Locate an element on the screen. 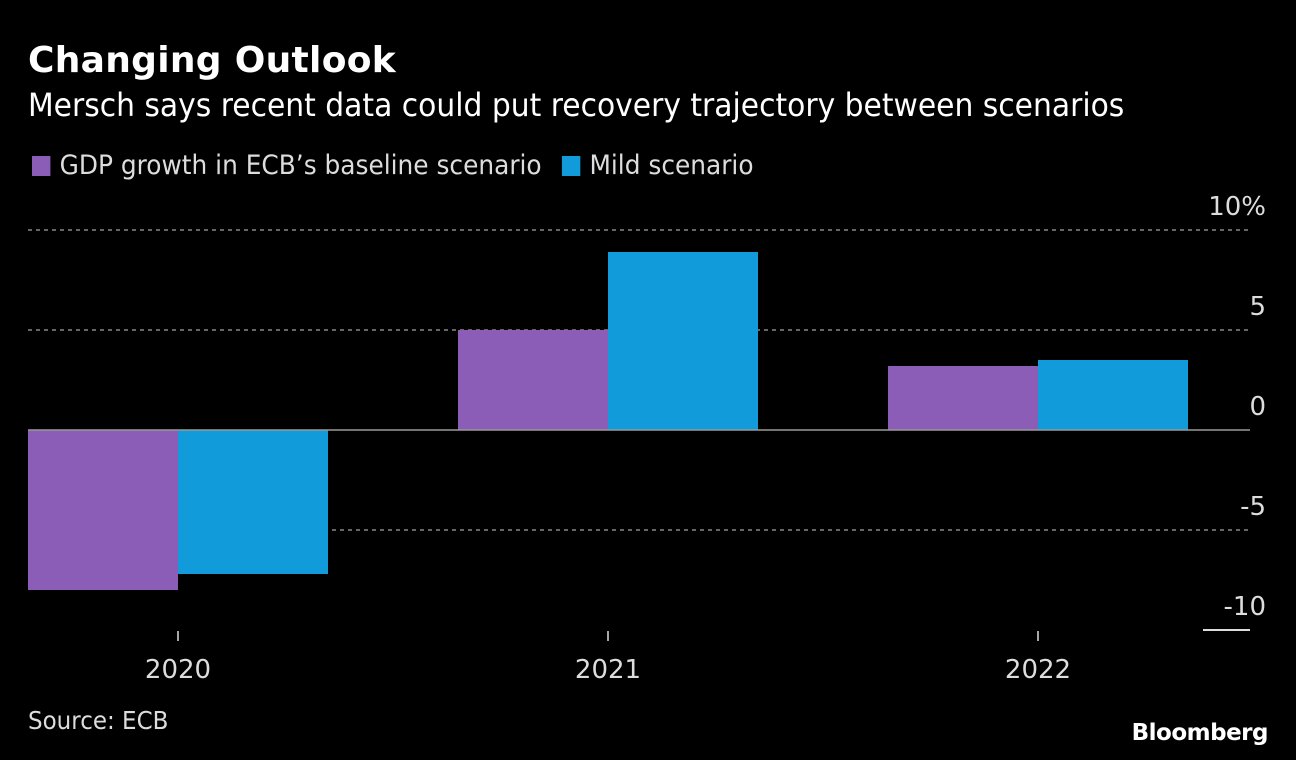 Image resolution: width=1296 pixels, height=760 pixels. x-tick-label: 2021 is located at coordinates (608, 670).